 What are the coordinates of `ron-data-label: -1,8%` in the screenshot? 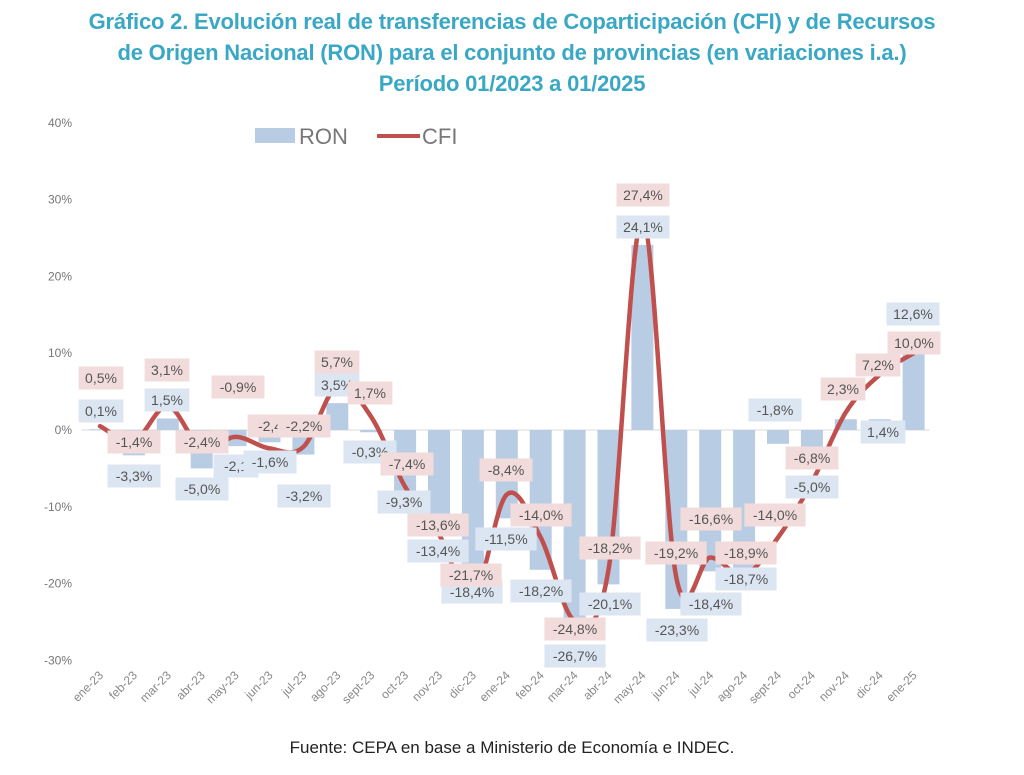 It's located at (775, 410).